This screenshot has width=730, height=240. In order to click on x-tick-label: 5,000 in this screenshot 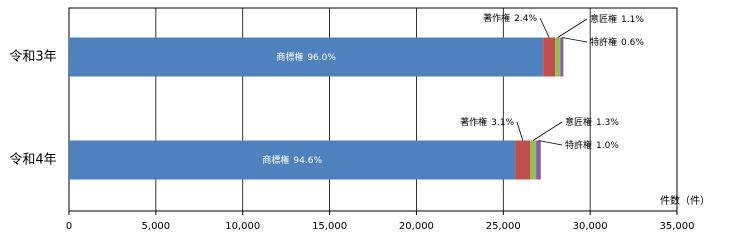, I will do `click(156, 226)`.